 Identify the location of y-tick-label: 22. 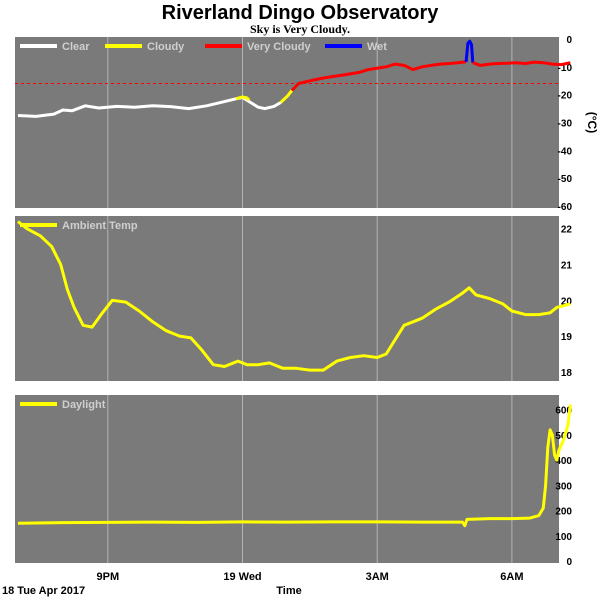
(567, 230).